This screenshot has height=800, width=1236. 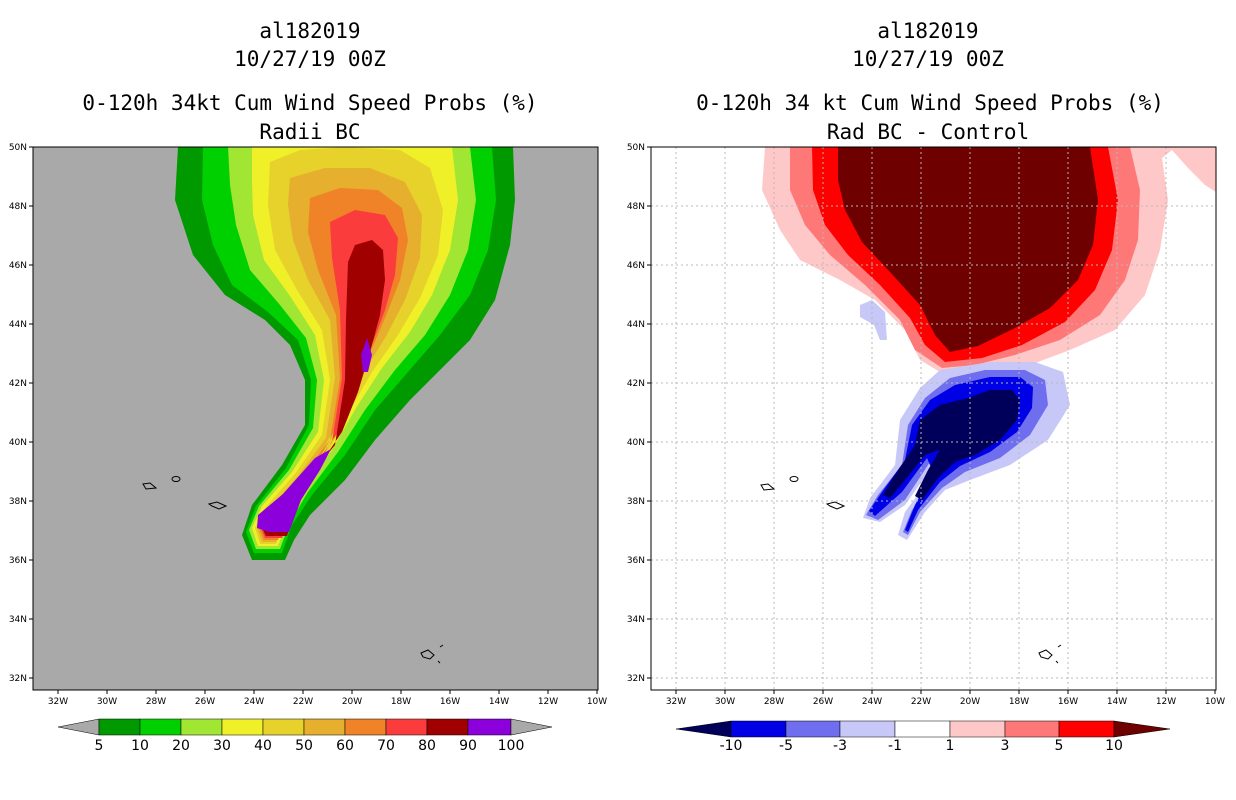 What do you see at coordinates (1215, 702) in the screenshot?
I see `lon-tick-label: 10W` at bounding box center [1215, 702].